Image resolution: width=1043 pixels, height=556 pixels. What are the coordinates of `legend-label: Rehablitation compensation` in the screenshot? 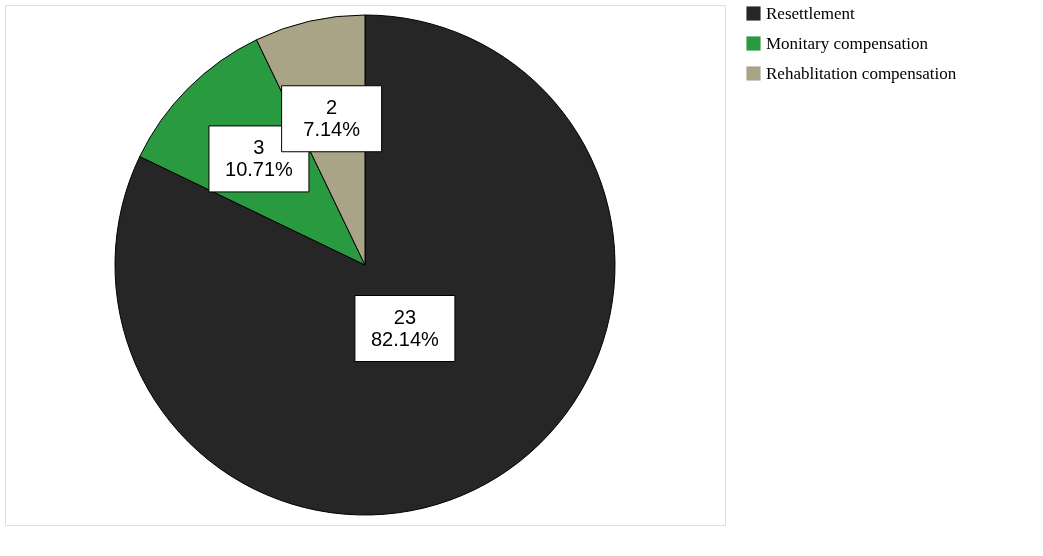 It's located at (861, 73).